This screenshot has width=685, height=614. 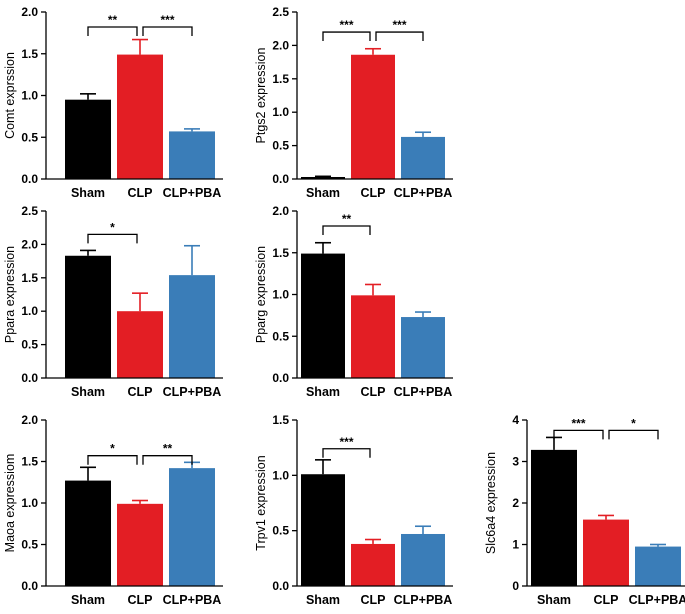 I want to click on y-tick-label: 1, so click(x=515, y=545).